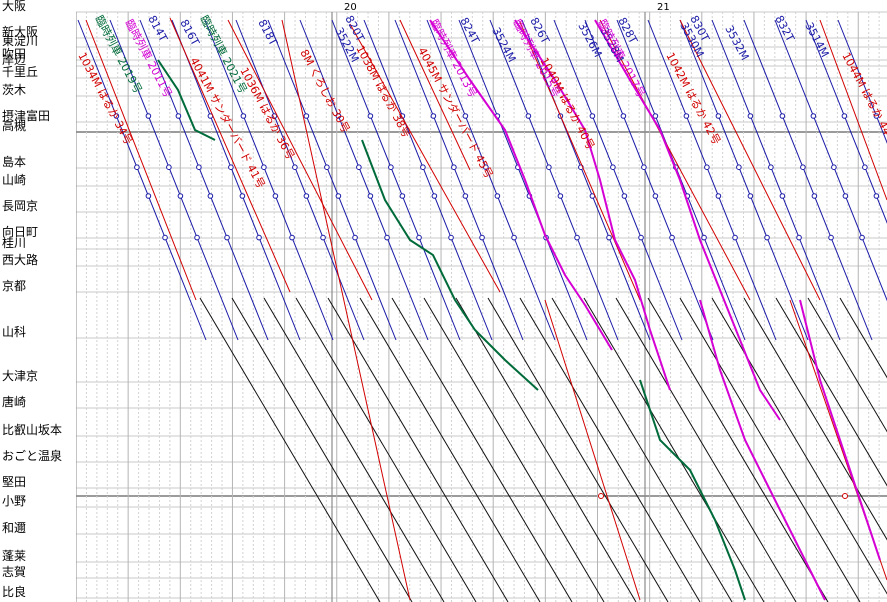 Image resolution: width=887 pixels, height=602 pixels. Describe the element at coordinates (14, 501) in the screenshot. I see `station-label: 小野` at that location.